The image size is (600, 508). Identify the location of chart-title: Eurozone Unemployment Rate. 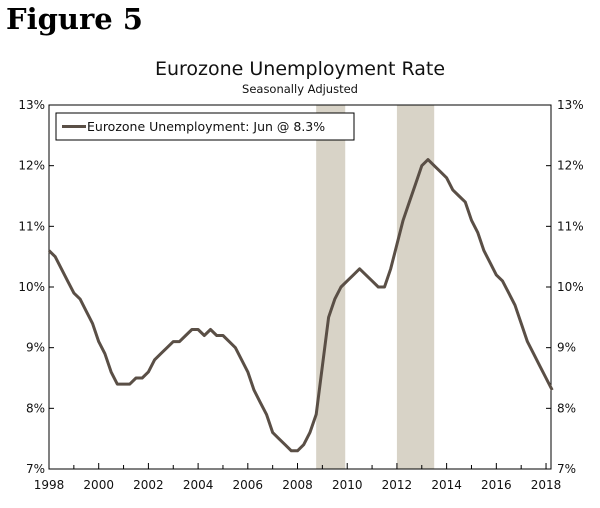
(300, 69).